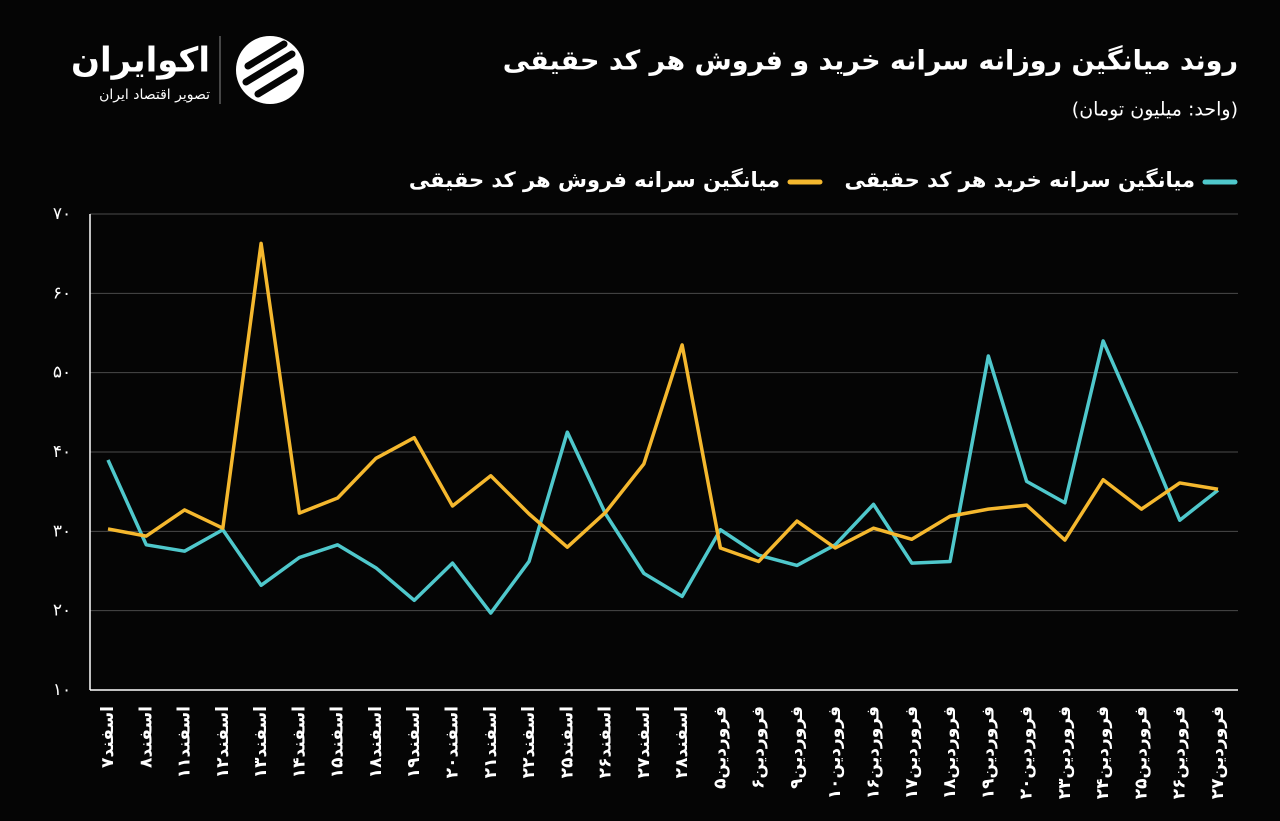 This screenshot has height=821, width=1280. What do you see at coordinates (1103, 752) in the screenshot?
I see `x-tick-label: فروردین۲۴` at bounding box center [1103, 752].